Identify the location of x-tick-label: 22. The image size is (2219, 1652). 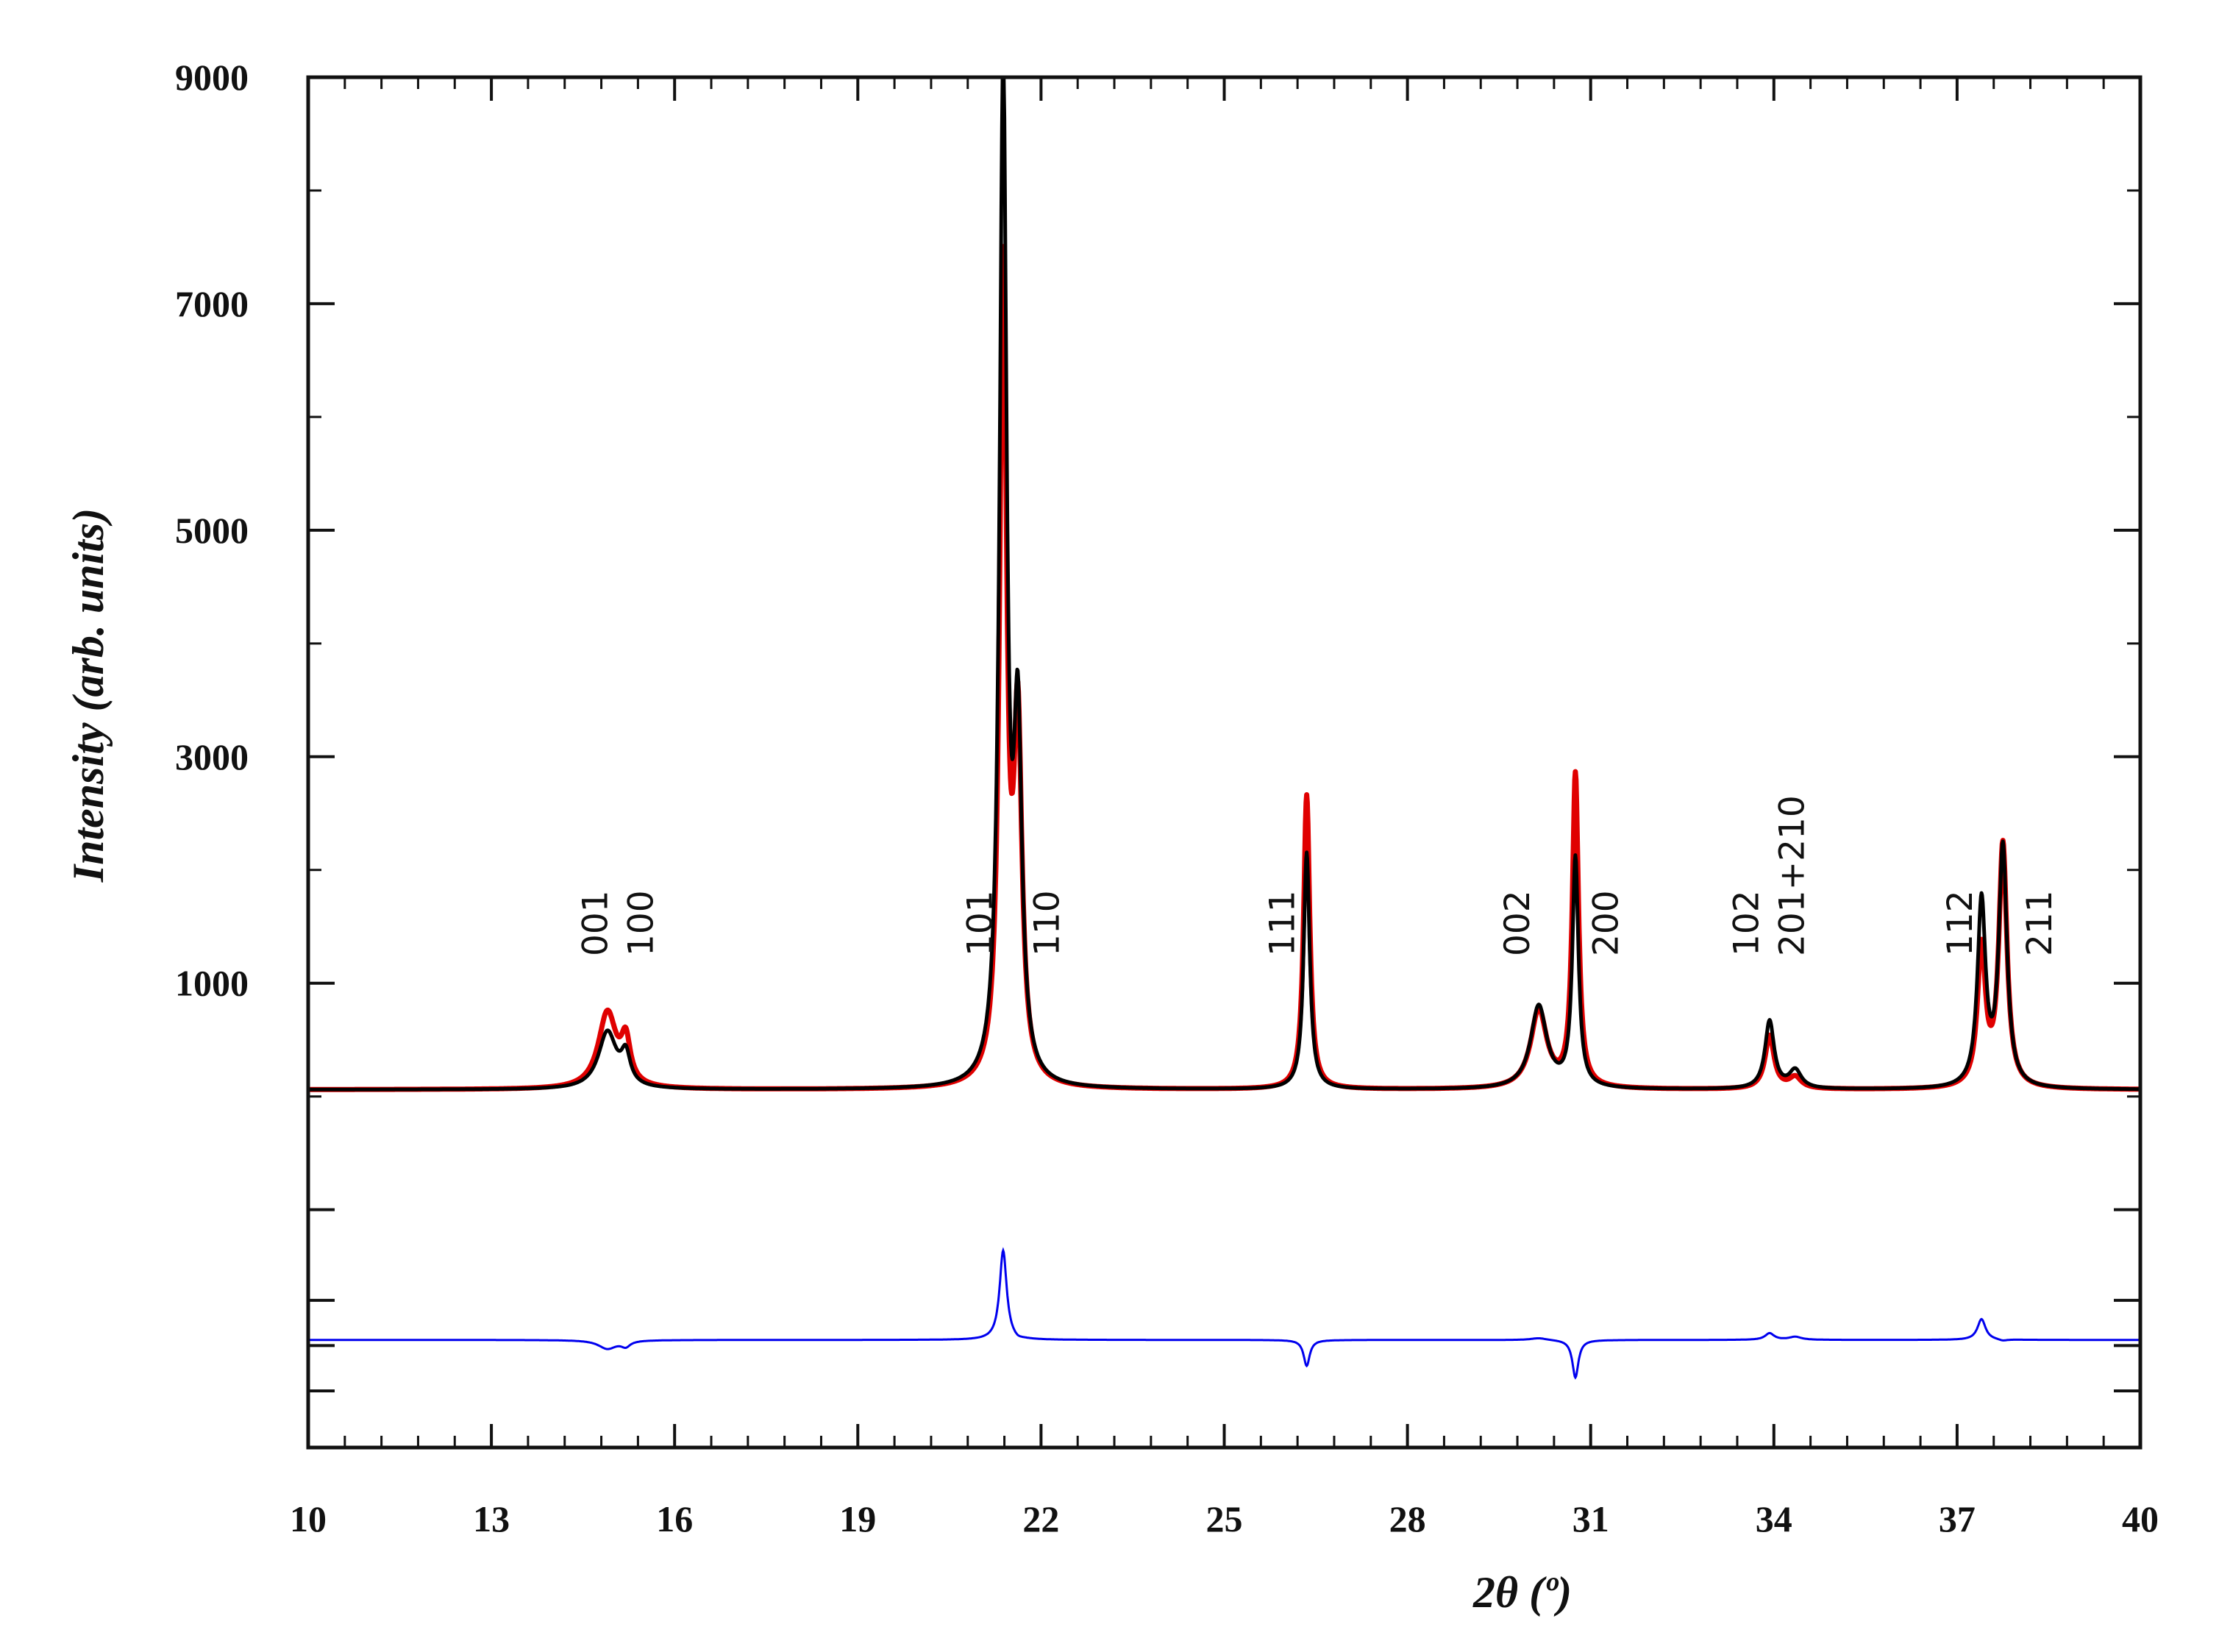
(1040, 1518).